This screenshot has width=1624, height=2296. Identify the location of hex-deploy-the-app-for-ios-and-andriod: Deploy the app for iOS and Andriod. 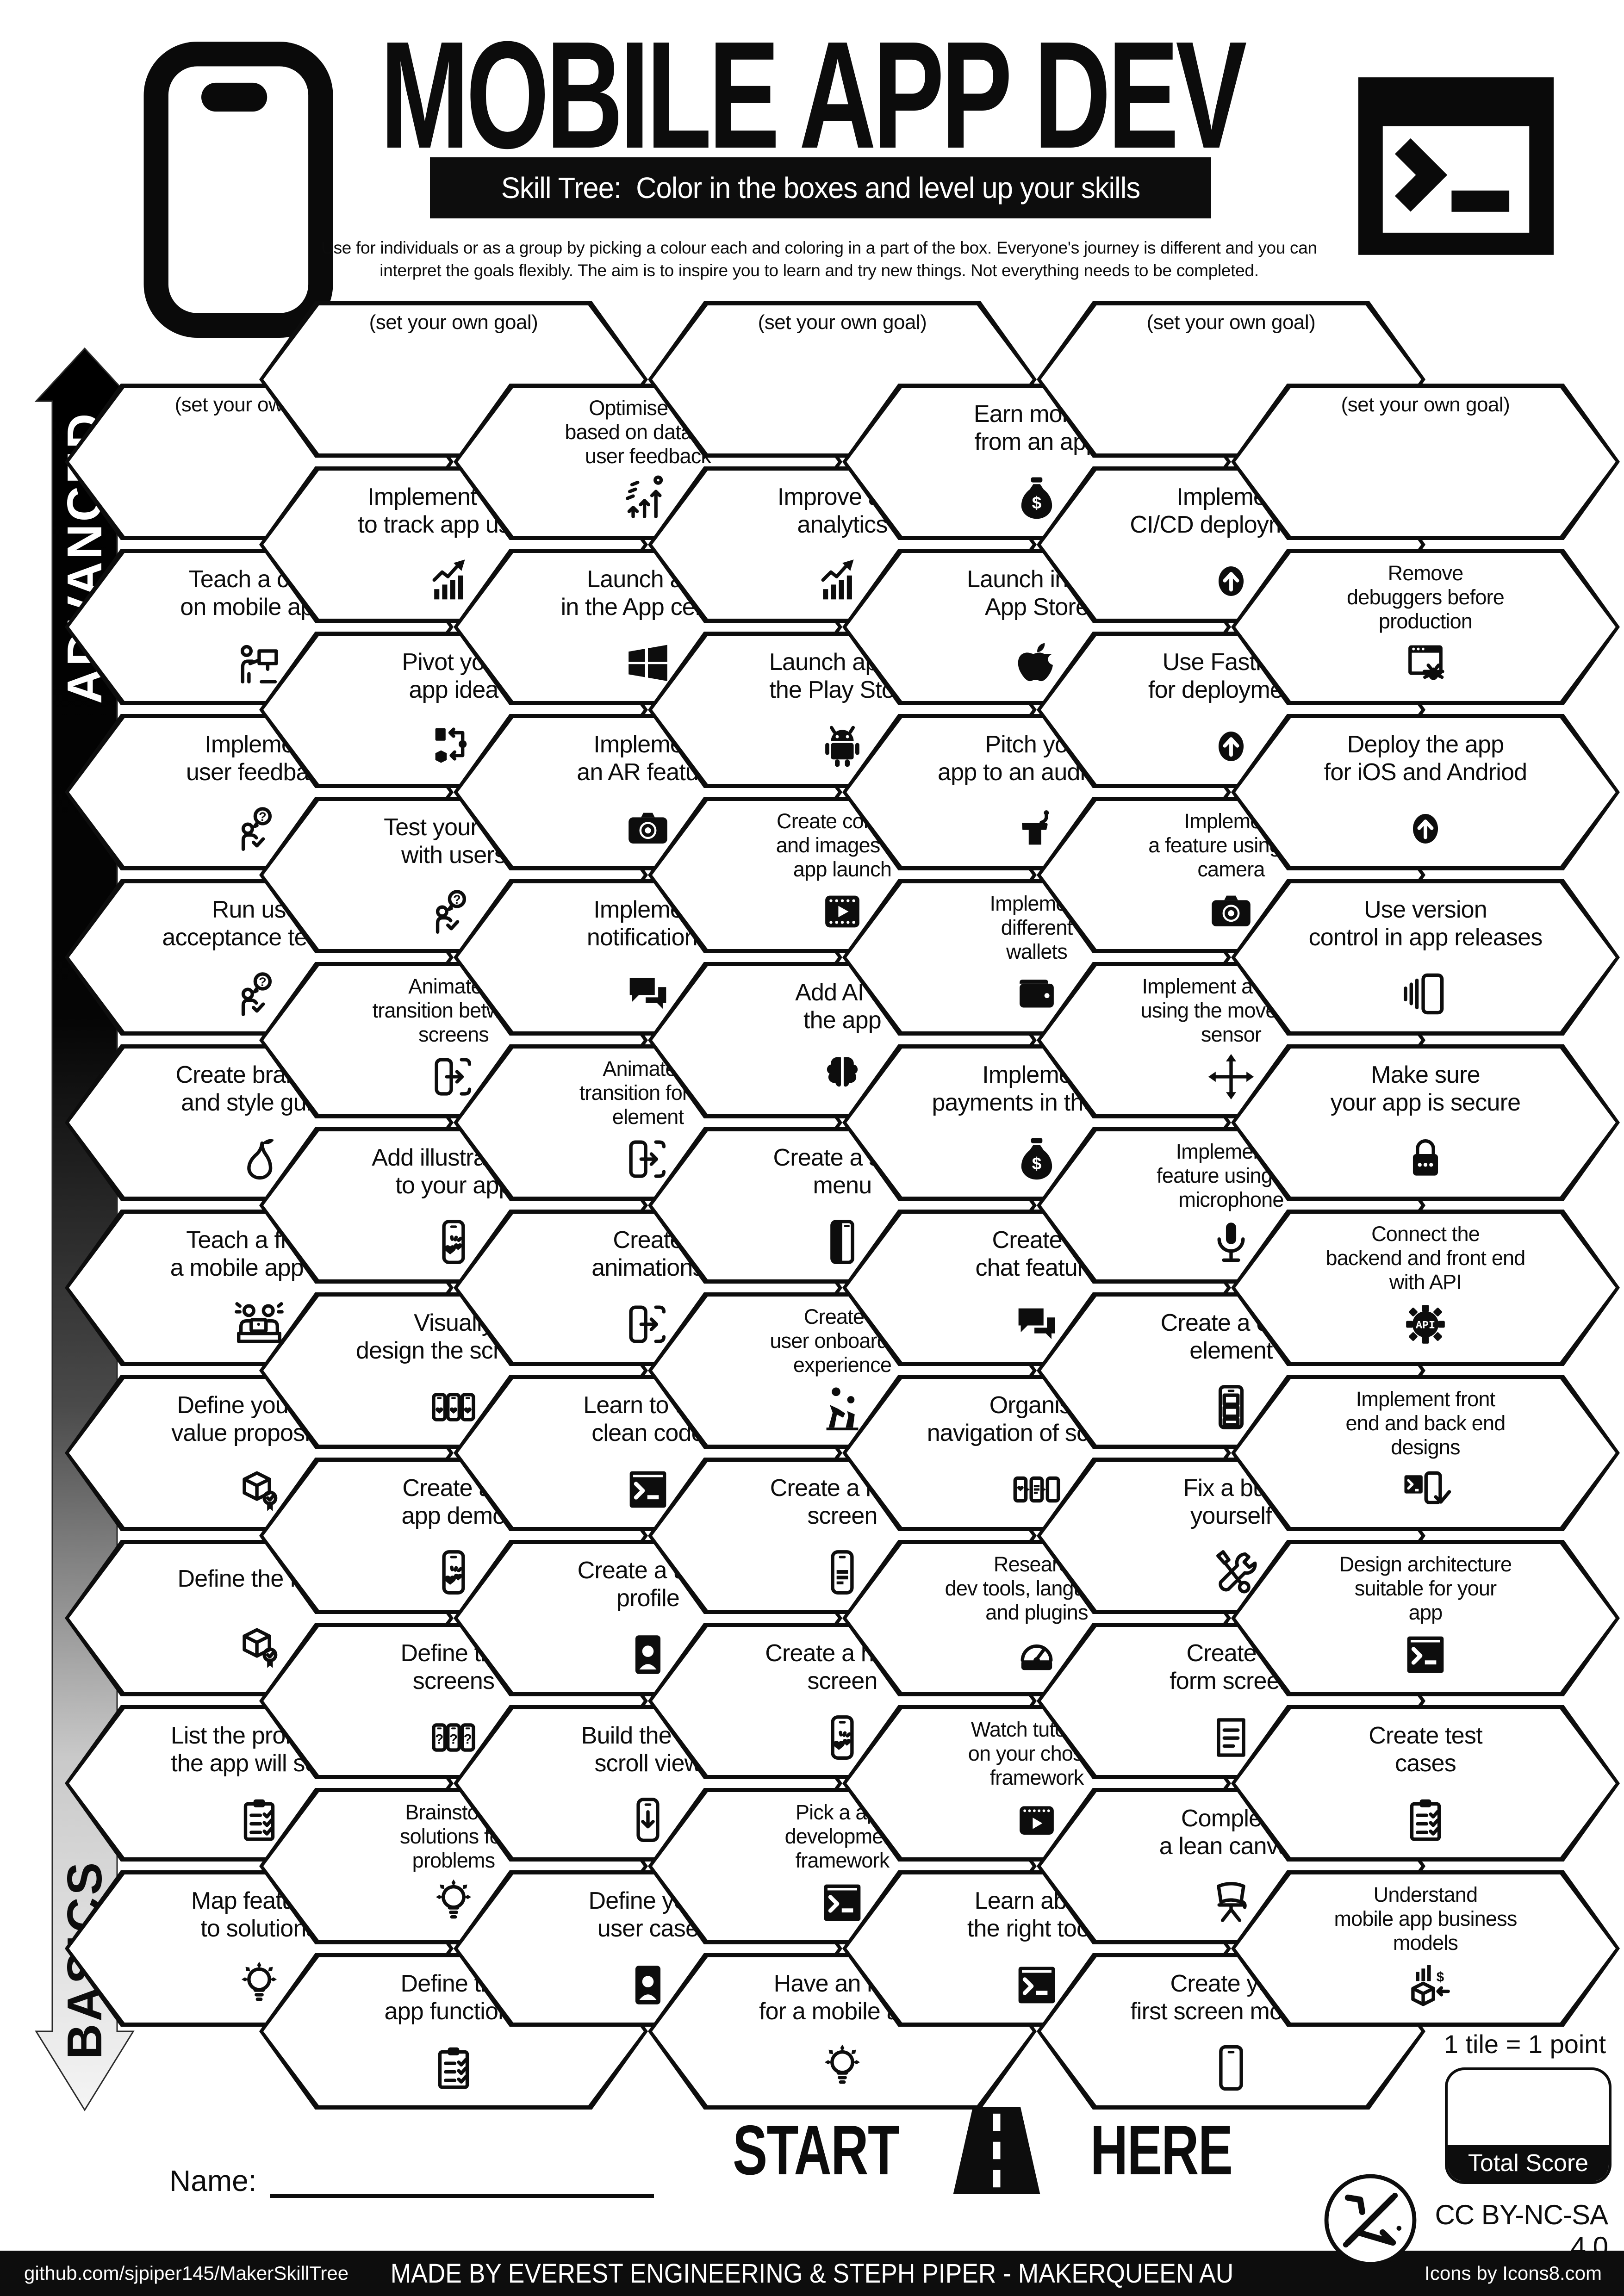
(1425, 792).